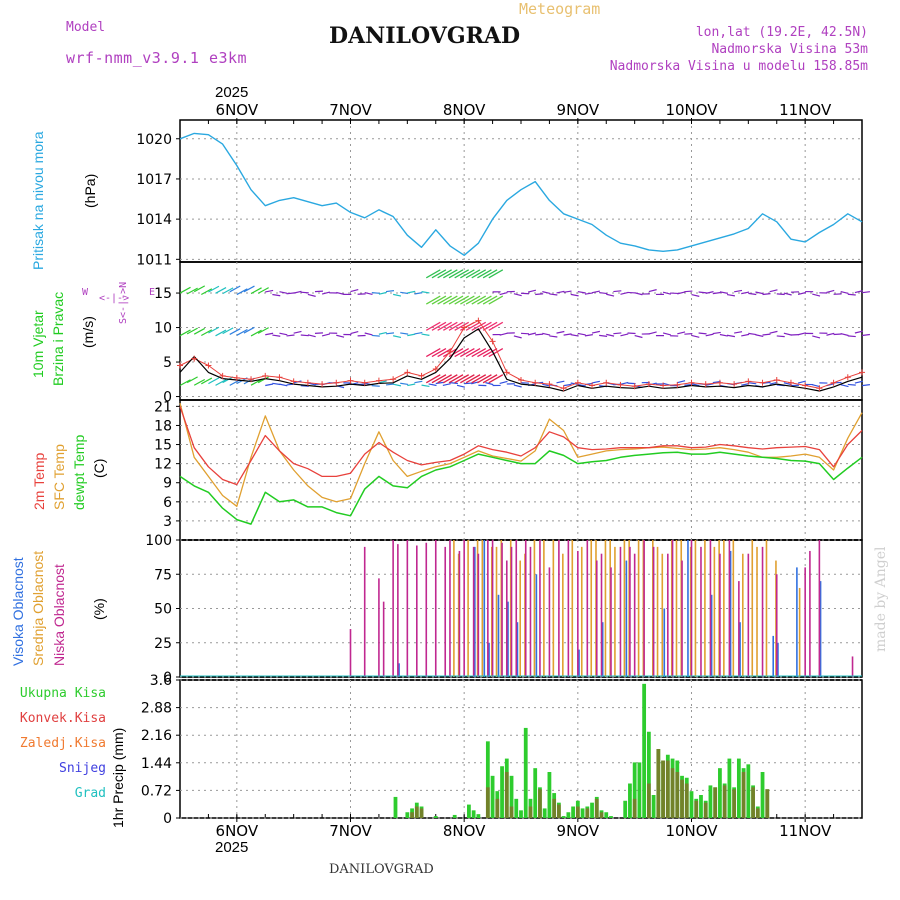  Describe the element at coordinates (82, 768) in the screenshot. I see `legend-snow: Snijeg` at that location.